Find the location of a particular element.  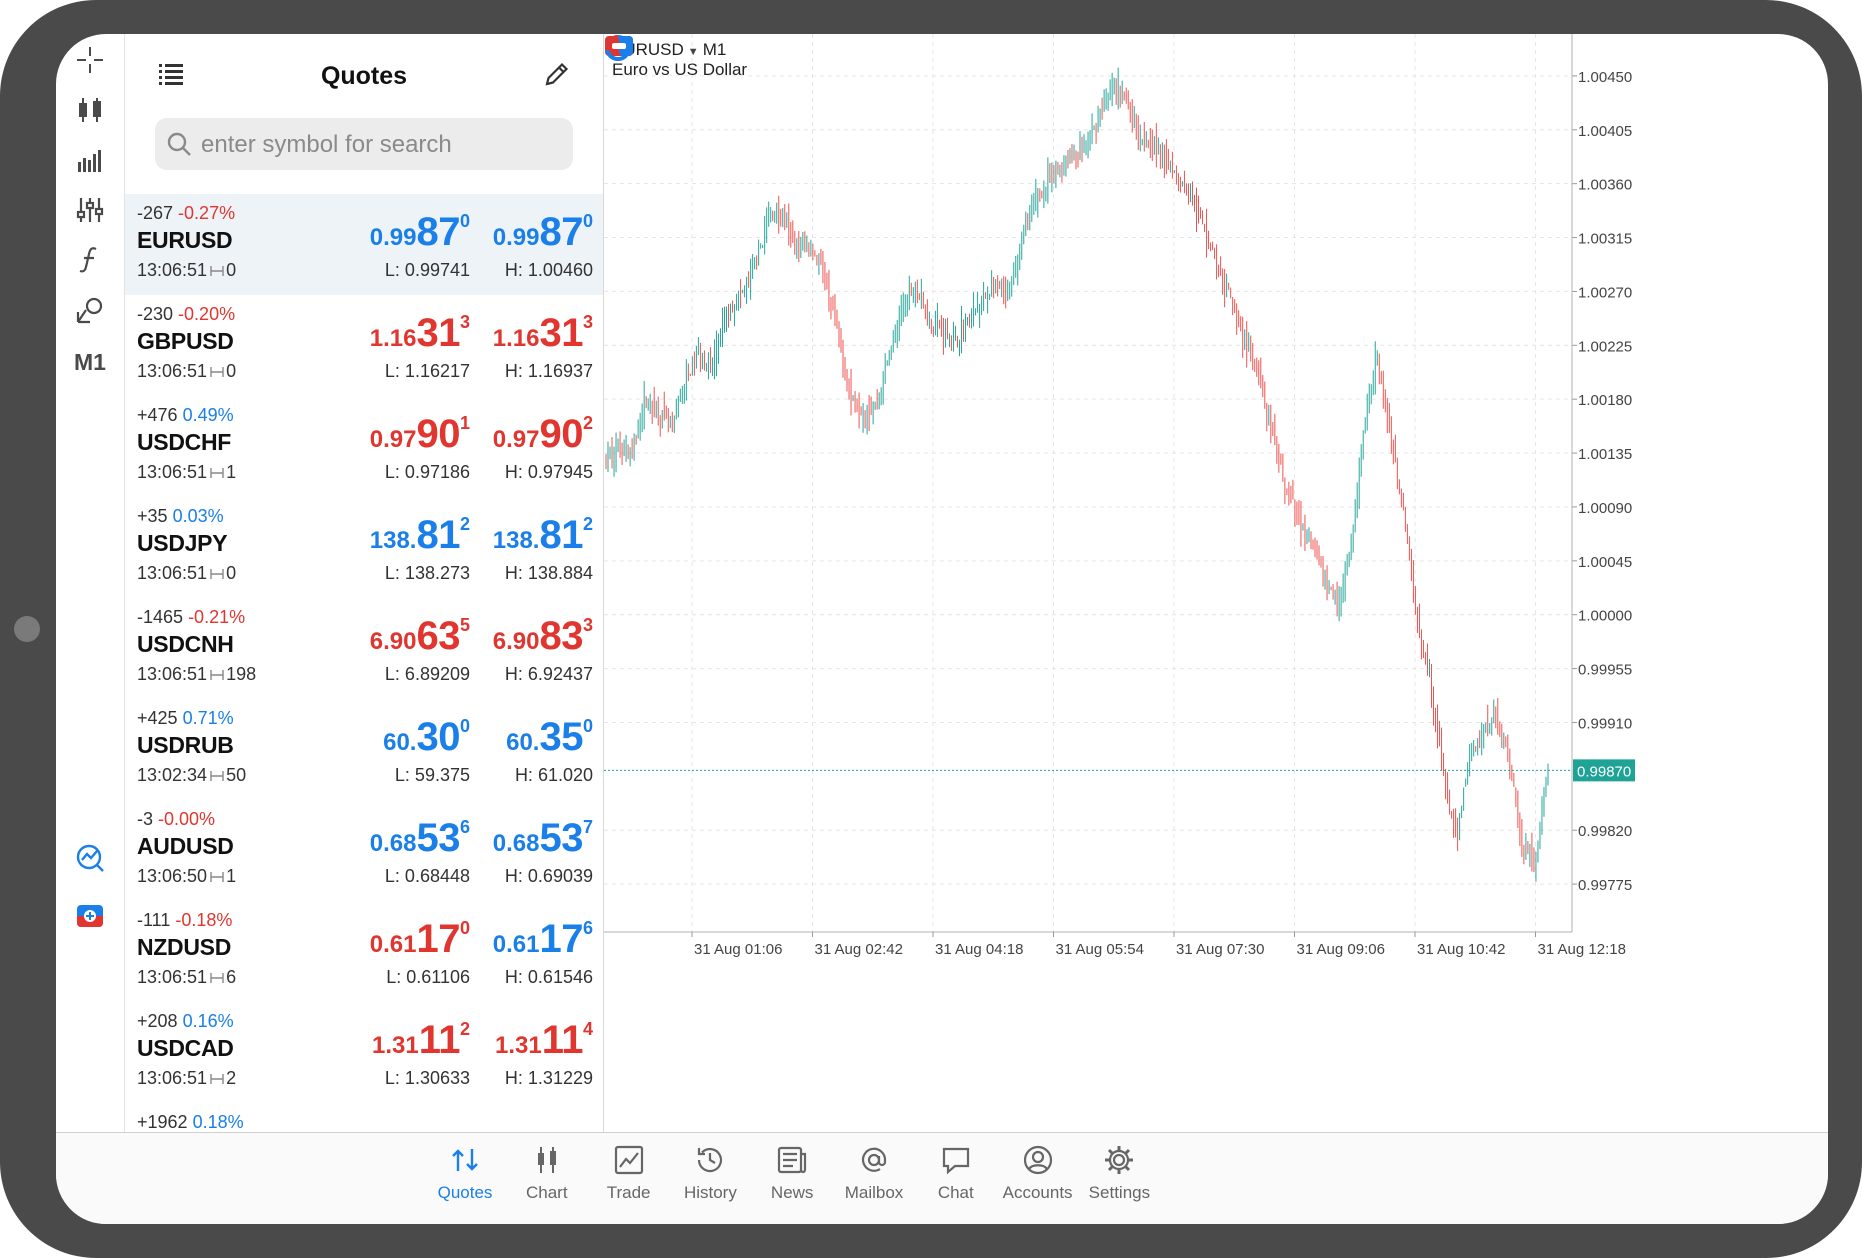

ask-price: 0.97902 is located at coordinates (503, 434).